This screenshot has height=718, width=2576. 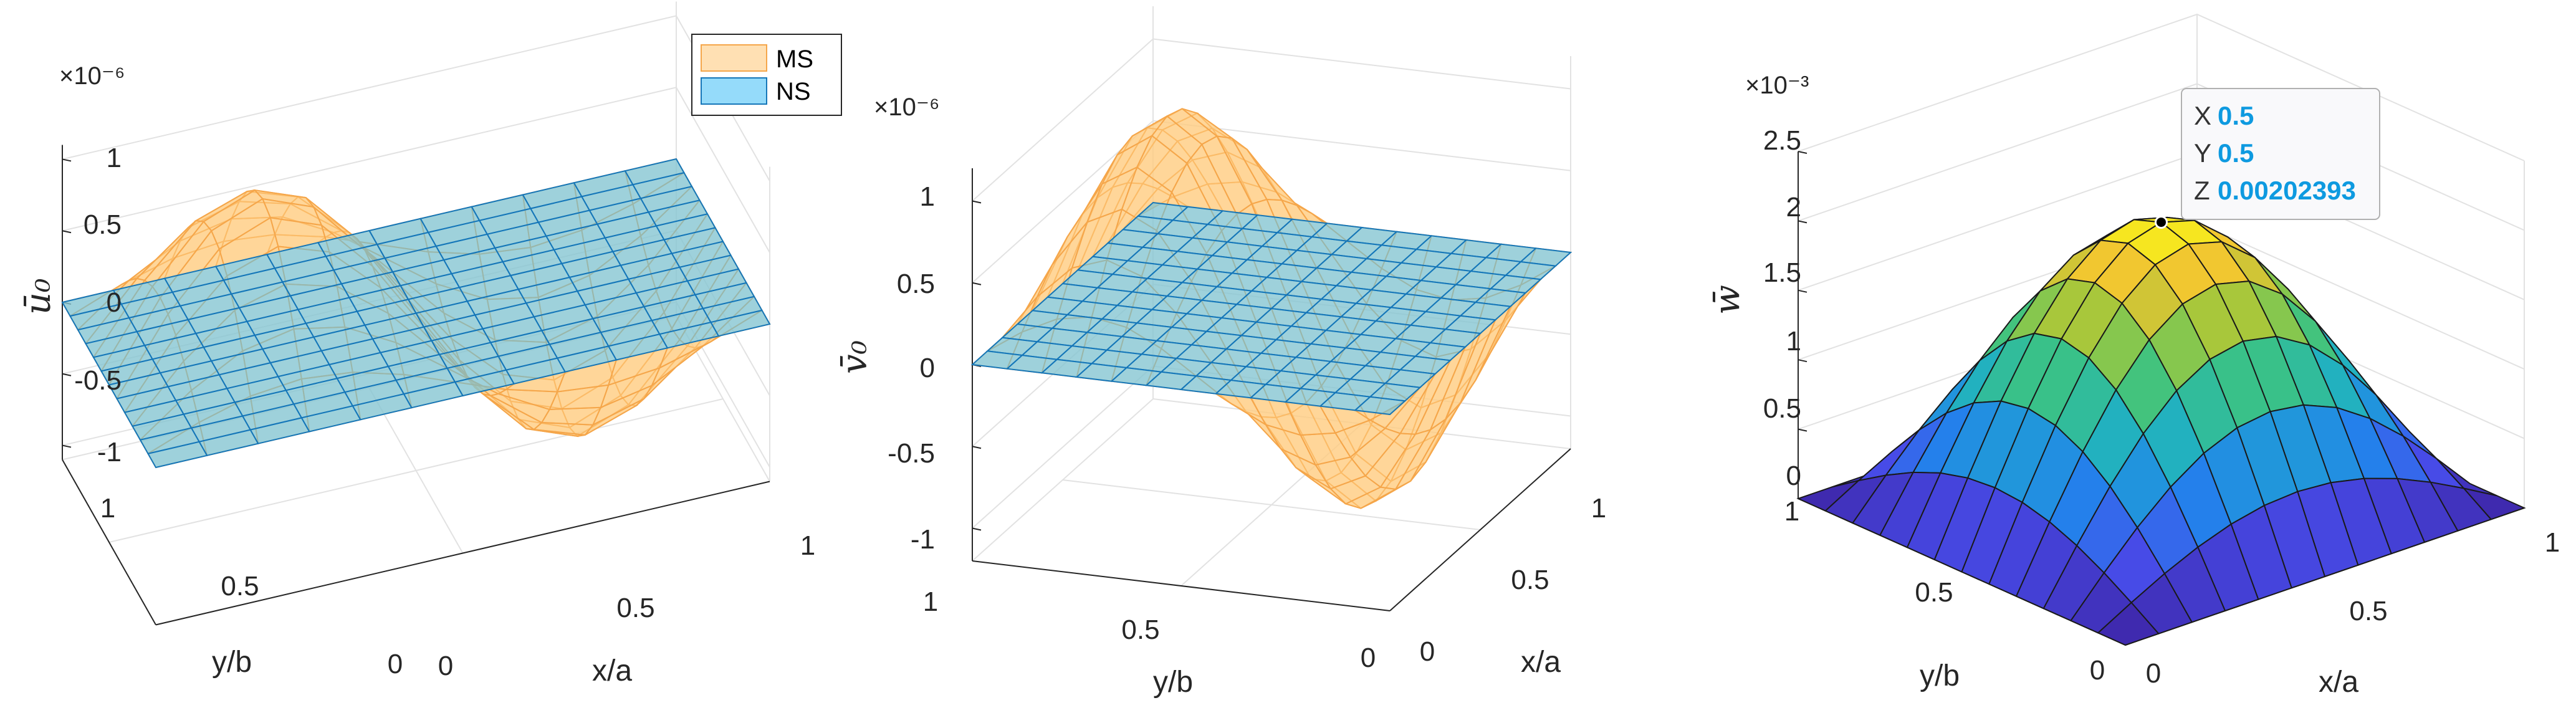 What do you see at coordinates (855, 357) in the screenshot?
I see `v0-z-axis-label: v̄₀` at bounding box center [855, 357].